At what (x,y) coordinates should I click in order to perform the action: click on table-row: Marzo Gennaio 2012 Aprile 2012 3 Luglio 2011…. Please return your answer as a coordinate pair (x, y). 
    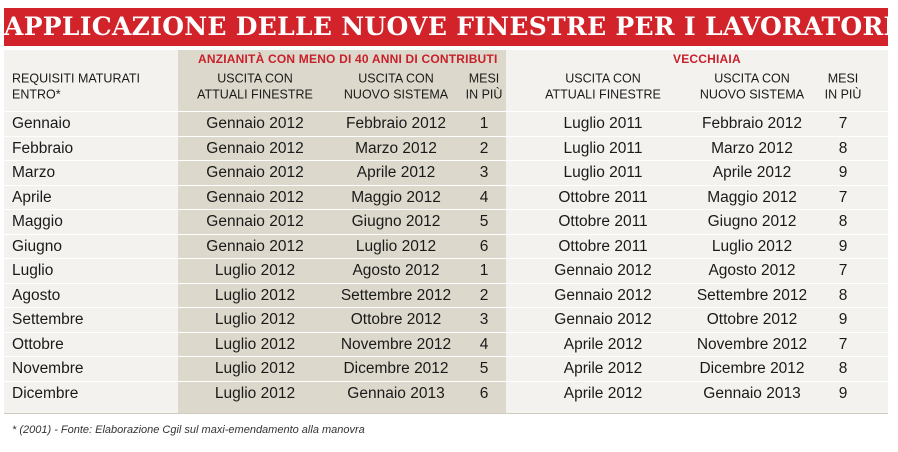
    Looking at the image, I should click on (446, 172).